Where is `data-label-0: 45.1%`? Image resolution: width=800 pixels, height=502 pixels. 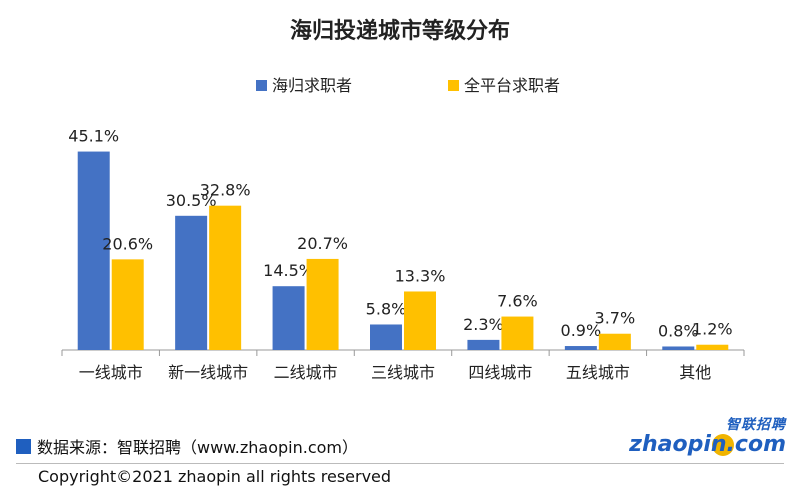
data-label-0: 45.1% is located at coordinates (93, 136).